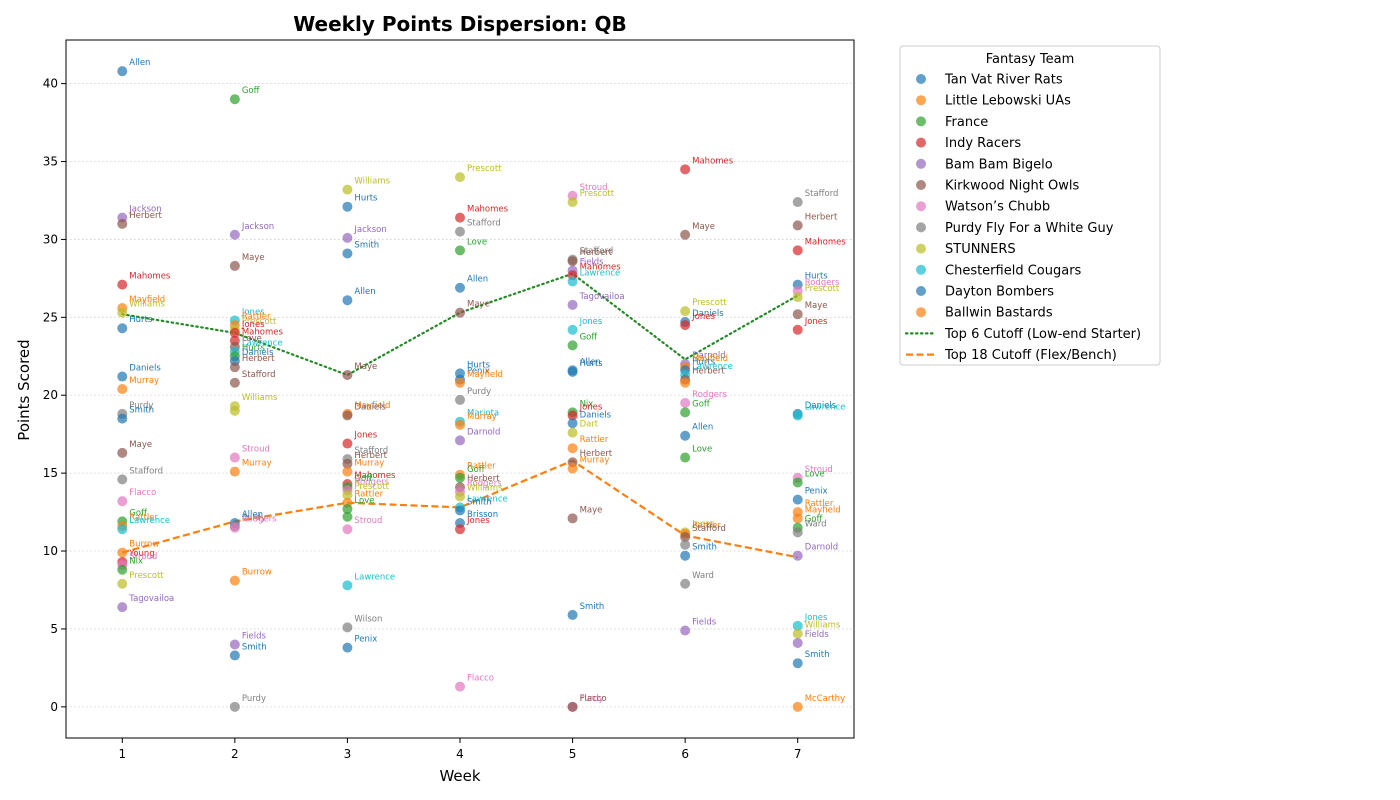 The height and width of the screenshot is (800, 1400). Describe the element at coordinates (372, 182) in the screenshot. I see `point-label: Williams` at that location.